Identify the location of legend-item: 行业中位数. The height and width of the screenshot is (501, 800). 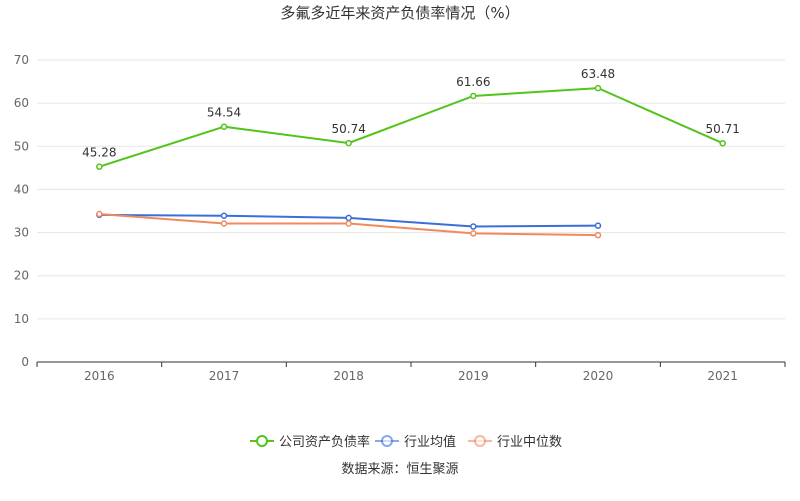
(515, 442).